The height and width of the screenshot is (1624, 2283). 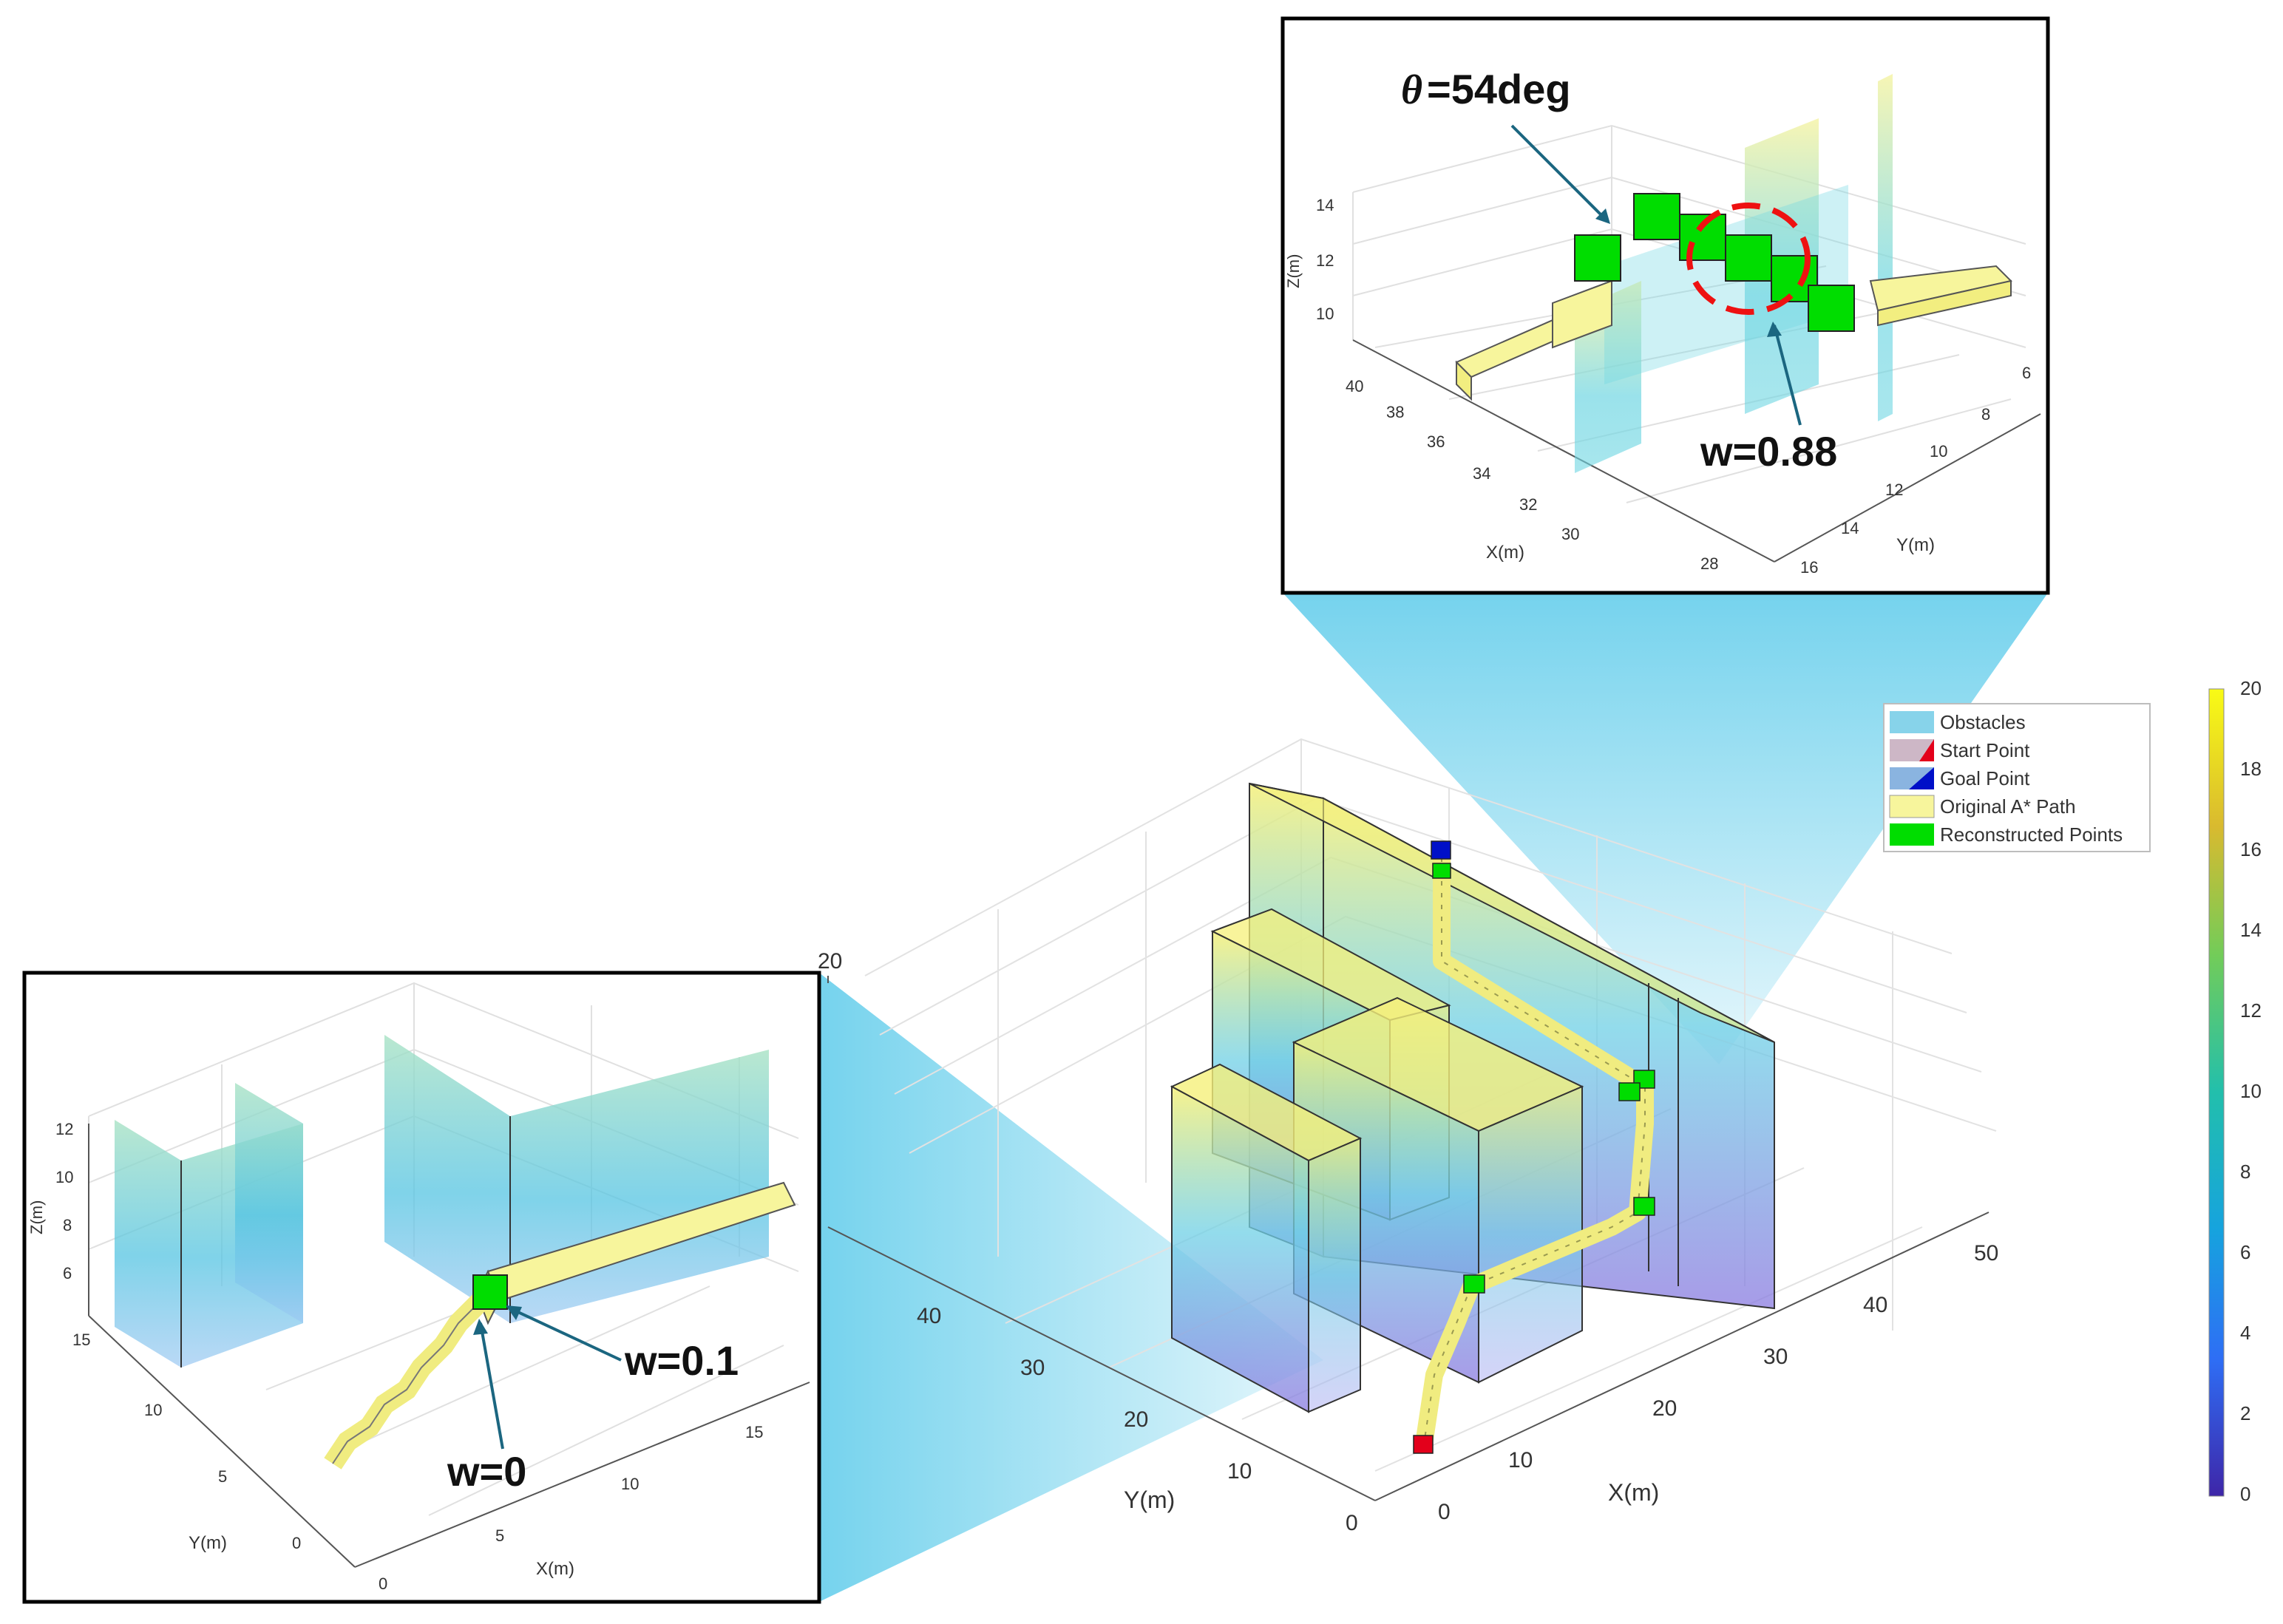 I want to click on colorbar-tick: 14, so click(x=2251, y=930).